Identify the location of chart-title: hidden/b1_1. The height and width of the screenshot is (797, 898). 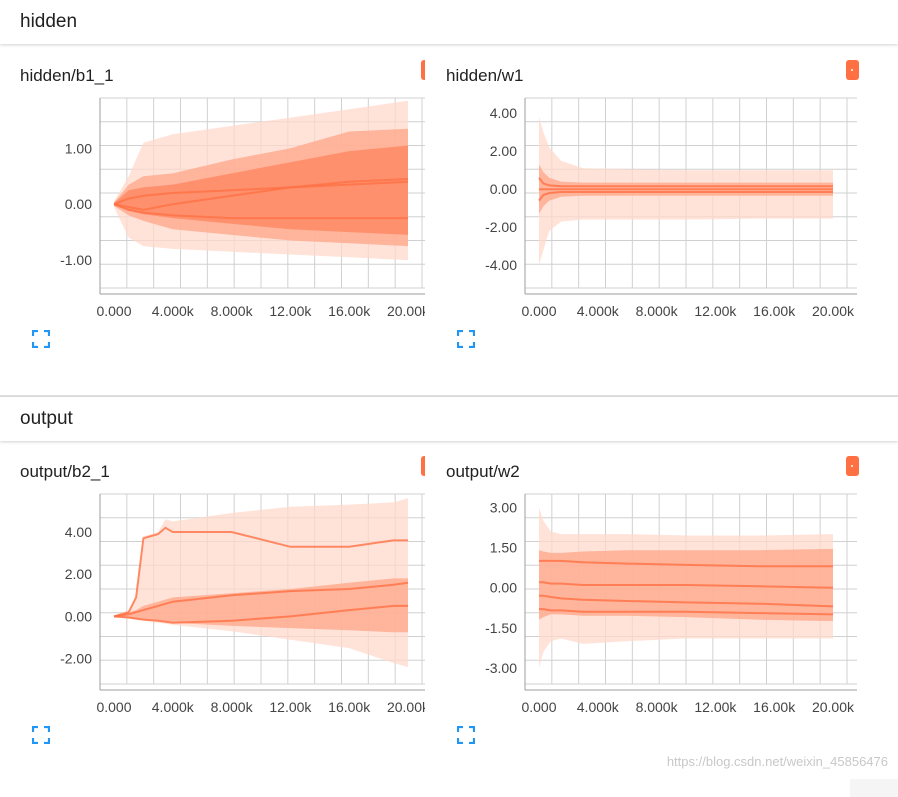
(67, 75).